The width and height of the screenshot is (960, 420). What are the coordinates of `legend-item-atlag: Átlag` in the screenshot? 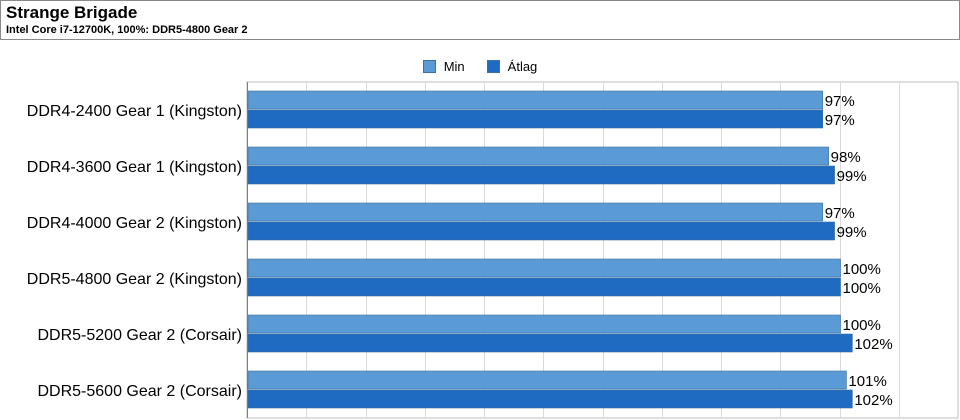 It's located at (512, 66).